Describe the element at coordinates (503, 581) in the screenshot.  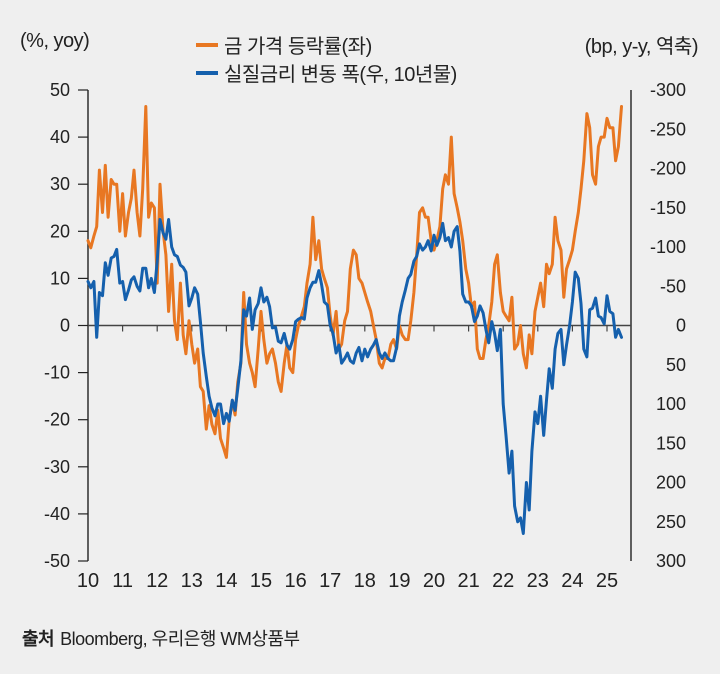
I see `x-tick-label: 22` at that location.